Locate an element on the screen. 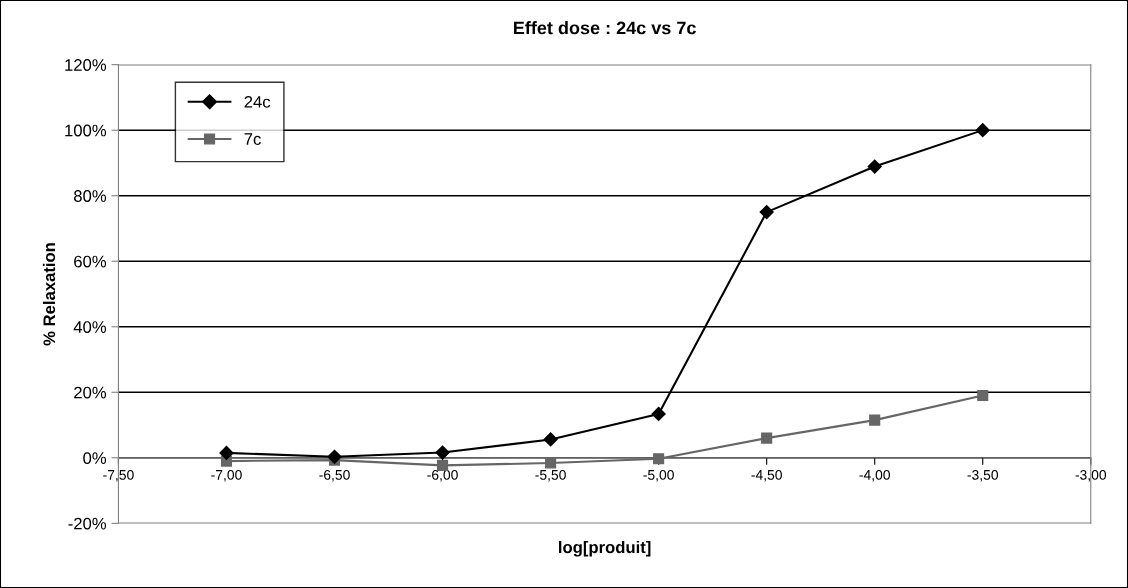 The image size is (1128, 588). y-tick-label: -20% is located at coordinates (87, 523).